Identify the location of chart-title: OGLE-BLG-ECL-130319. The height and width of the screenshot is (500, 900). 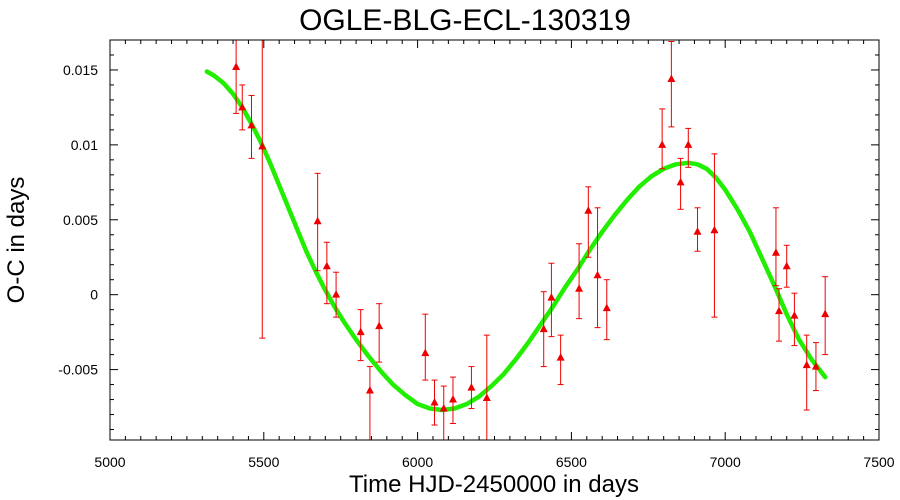
(465, 20).